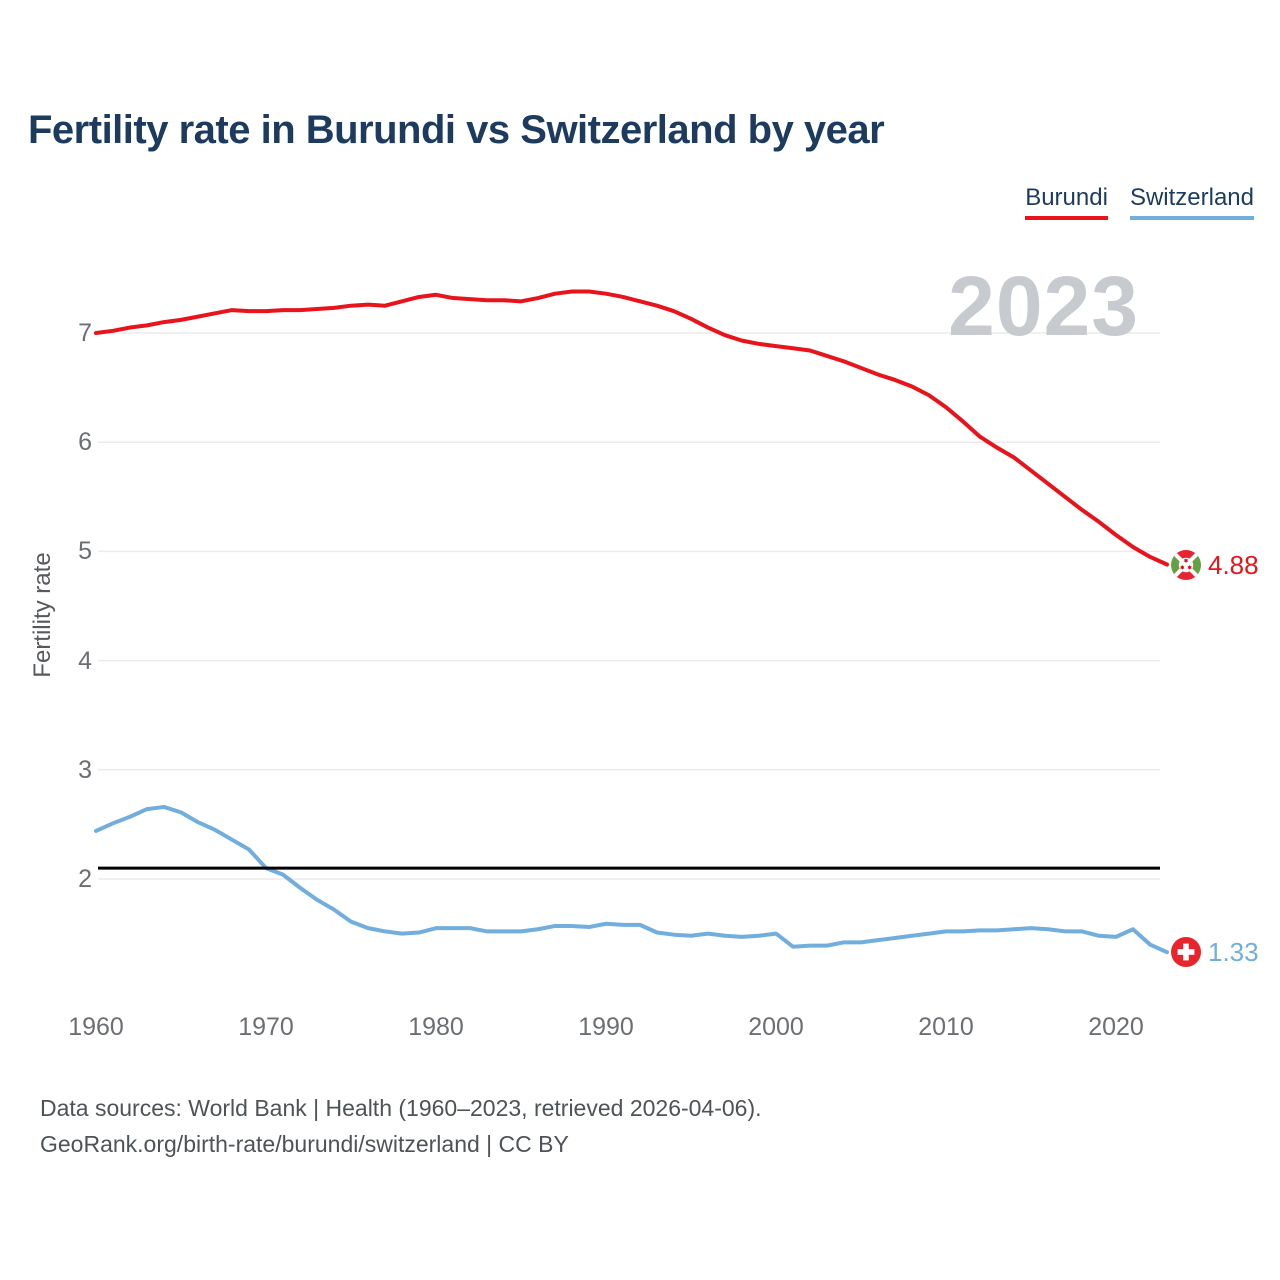  Describe the element at coordinates (85, 879) in the screenshot. I see `y-tick-label: 2` at that location.